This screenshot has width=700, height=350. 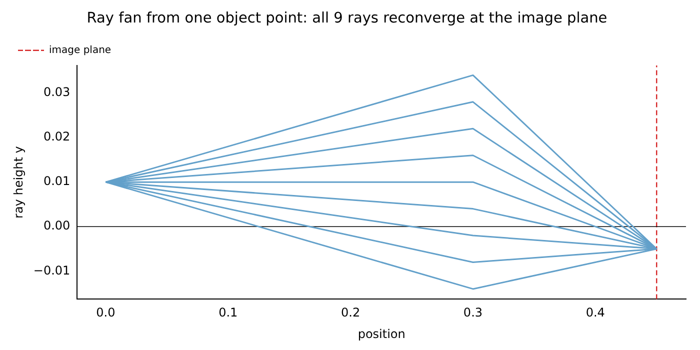 I want to click on x-tick-label: 0.0, so click(x=106, y=313).